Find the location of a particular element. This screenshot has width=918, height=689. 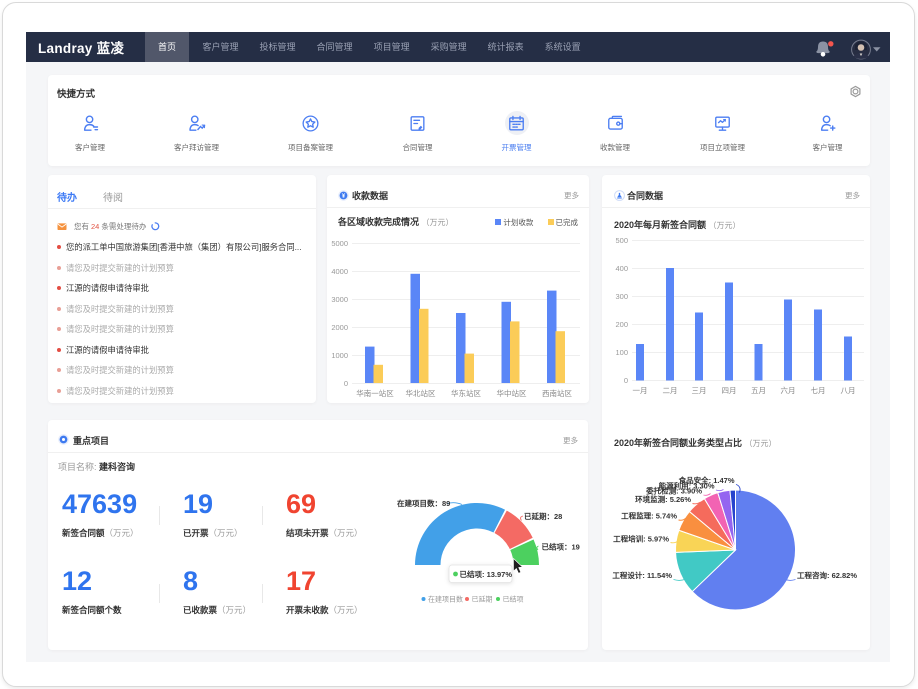

svg-text: 食品安全: 1.47% is located at coordinates (707, 480).